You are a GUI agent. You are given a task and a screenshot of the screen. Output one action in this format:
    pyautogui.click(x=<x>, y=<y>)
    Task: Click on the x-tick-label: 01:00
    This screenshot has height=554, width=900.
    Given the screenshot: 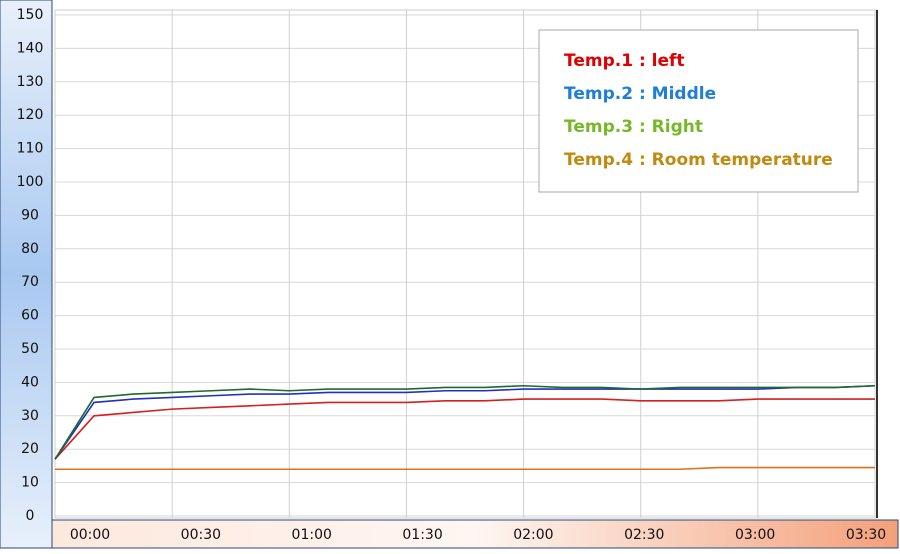 What is the action you would take?
    pyautogui.click(x=312, y=535)
    